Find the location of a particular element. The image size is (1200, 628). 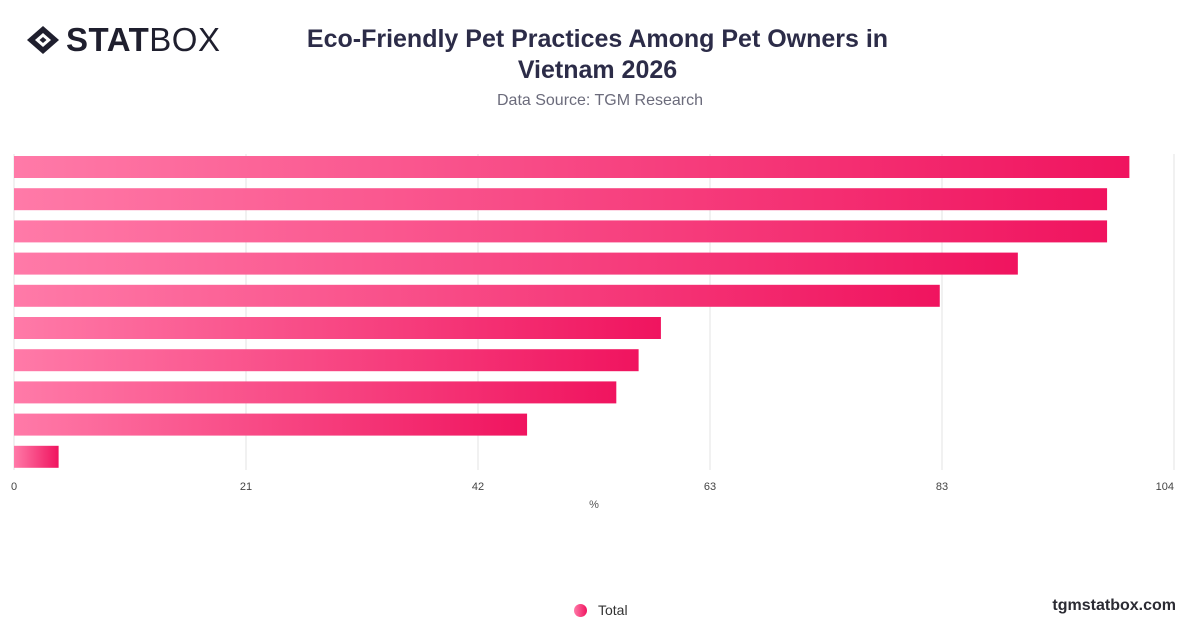

logo-bold-text: STAT is located at coordinates (108, 39).